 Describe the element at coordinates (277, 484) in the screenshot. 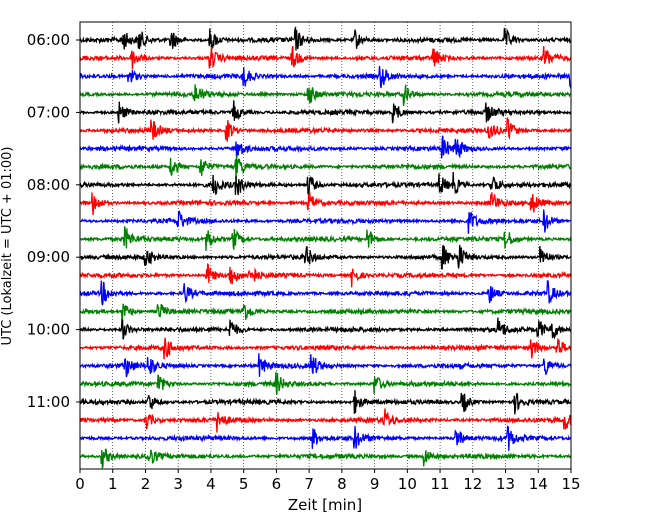

I see `x-tick-label: 6` at that location.